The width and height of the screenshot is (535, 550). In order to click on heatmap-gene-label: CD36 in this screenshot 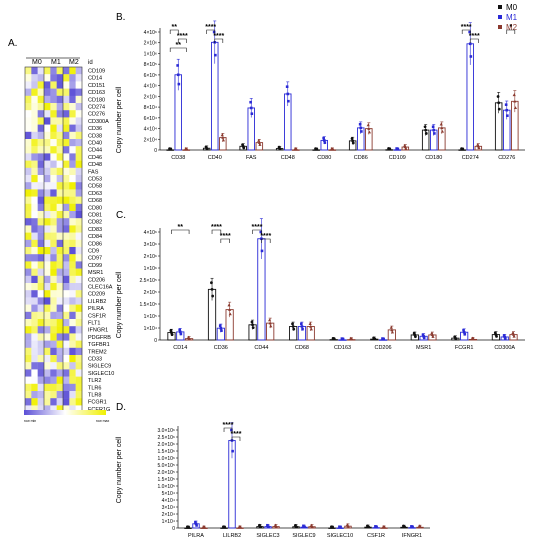, I will do `click(95, 129)`.